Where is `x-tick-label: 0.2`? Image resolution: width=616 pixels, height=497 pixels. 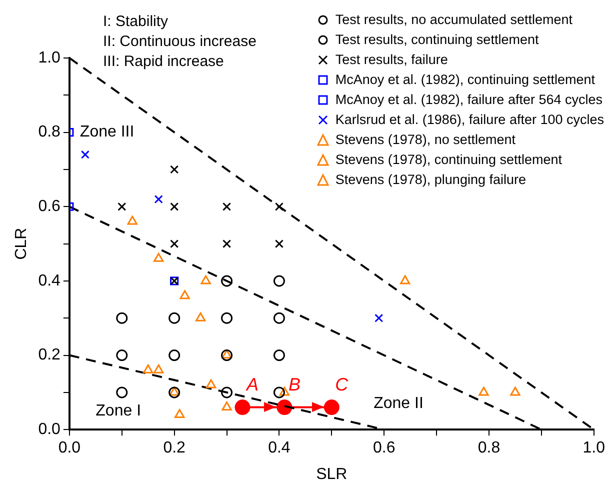 x-tick-label: 0.2 is located at coordinates (174, 448).